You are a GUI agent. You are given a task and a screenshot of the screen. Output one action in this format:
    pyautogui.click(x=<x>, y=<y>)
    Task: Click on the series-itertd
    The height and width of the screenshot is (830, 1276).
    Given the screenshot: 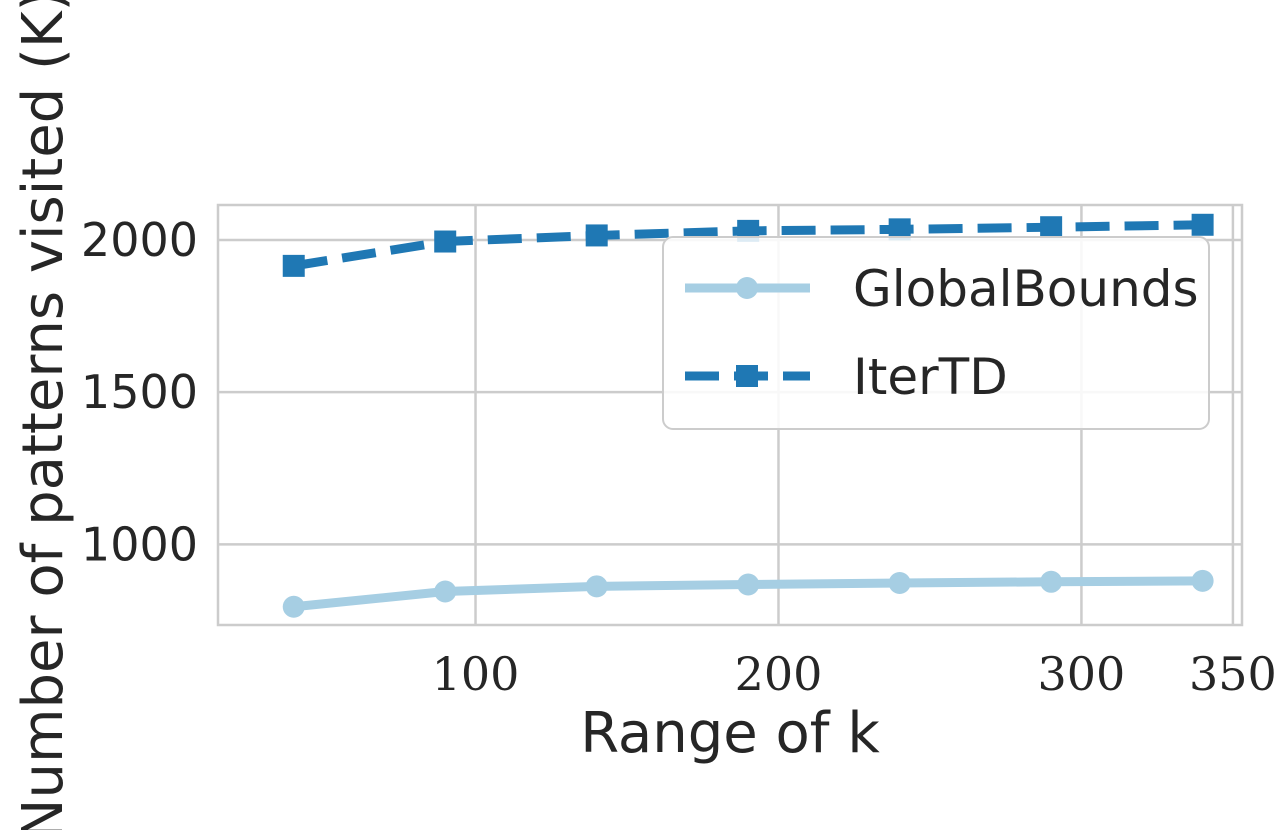 What is the action you would take?
    pyautogui.click(x=748, y=245)
    